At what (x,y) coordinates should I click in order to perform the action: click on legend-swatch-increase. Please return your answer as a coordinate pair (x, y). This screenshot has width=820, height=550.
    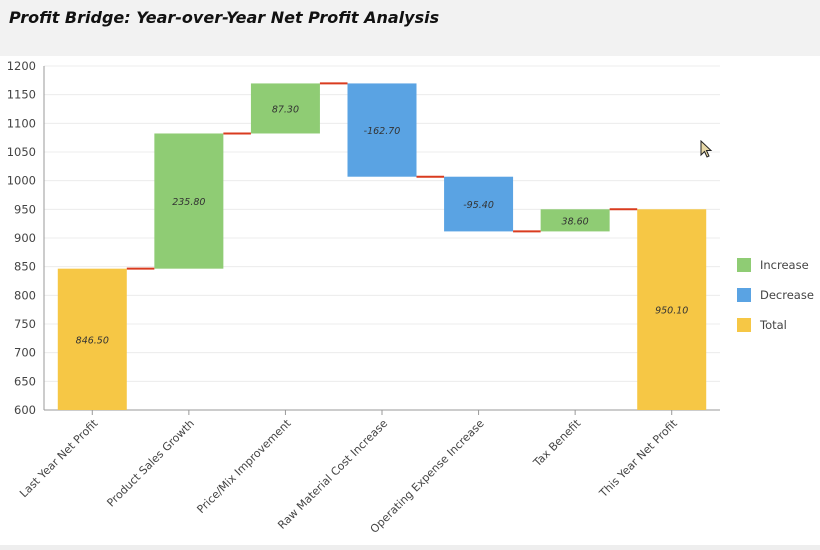
    Looking at the image, I should click on (744, 265).